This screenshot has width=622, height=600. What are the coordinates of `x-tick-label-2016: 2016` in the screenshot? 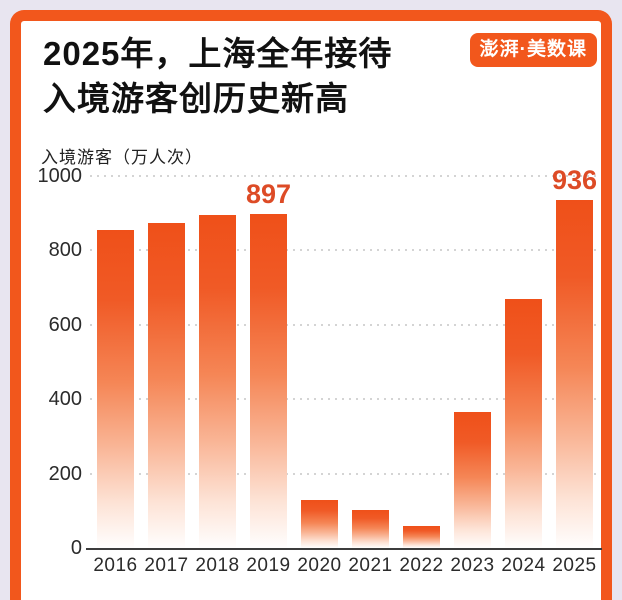 It's located at (115, 565).